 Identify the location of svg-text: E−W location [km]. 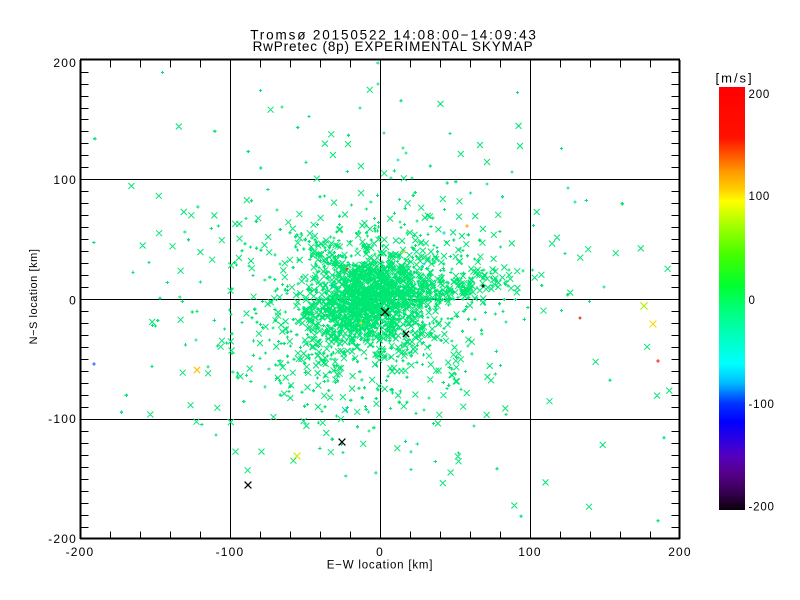
(380, 566).